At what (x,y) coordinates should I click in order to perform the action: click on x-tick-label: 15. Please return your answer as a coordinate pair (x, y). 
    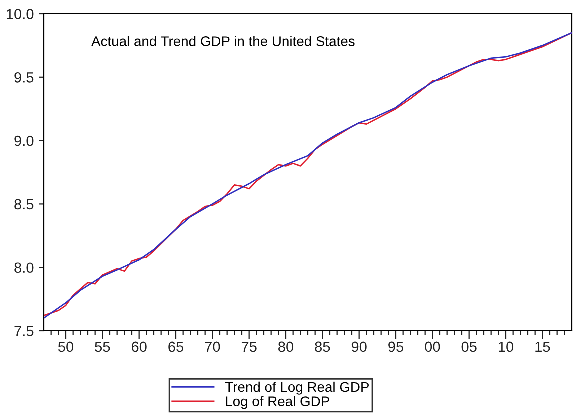
    Looking at the image, I should click on (543, 347).